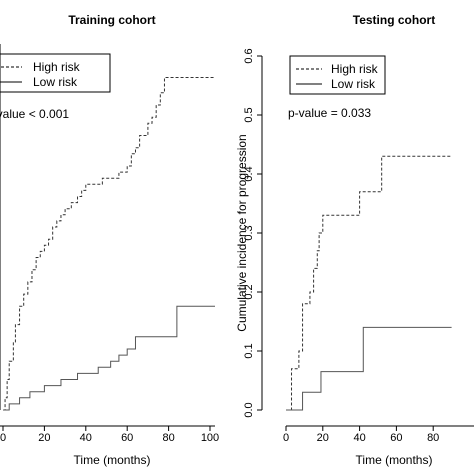 This screenshot has width=474, height=474. Describe the element at coordinates (249, 409) in the screenshot. I see `testing-y-tick-label: 0.0` at that location.